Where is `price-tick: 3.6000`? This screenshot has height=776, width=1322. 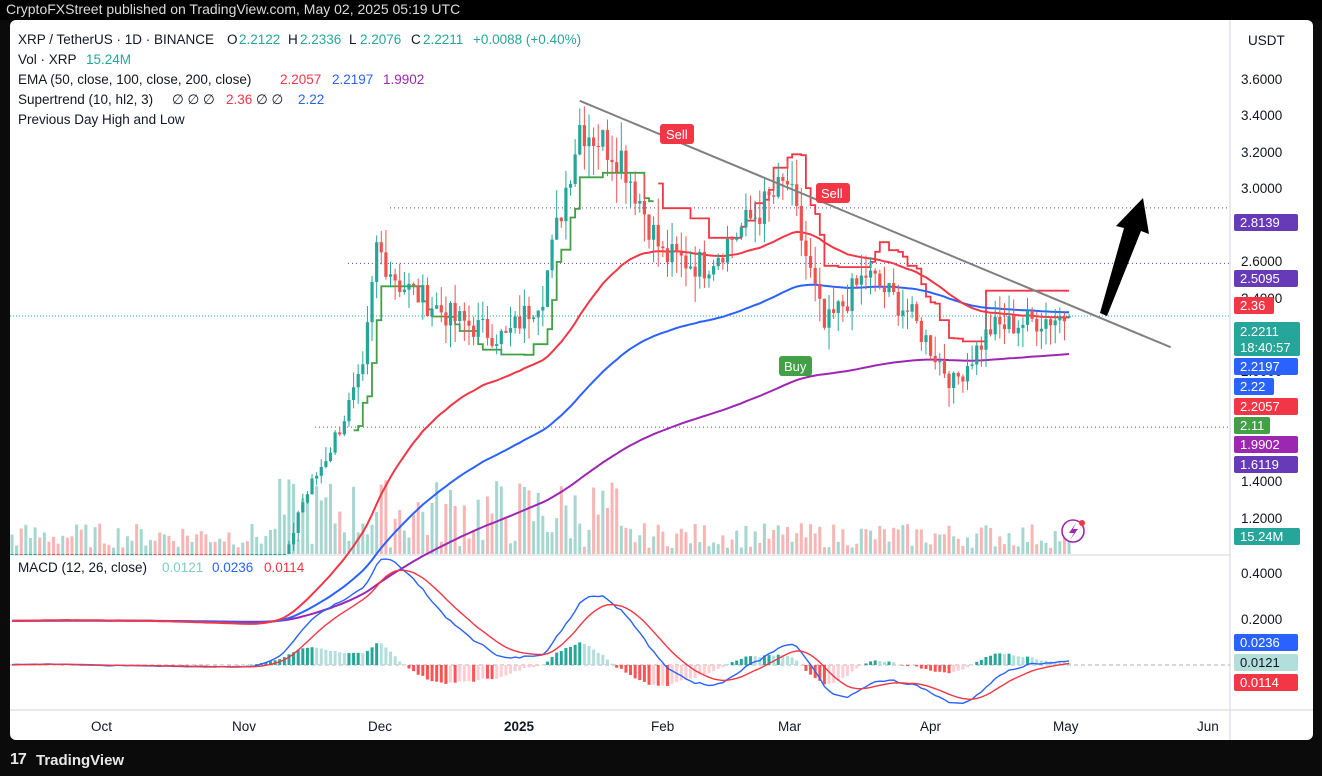
price-tick: 3.6000 is located at coordinates (1261, 79).